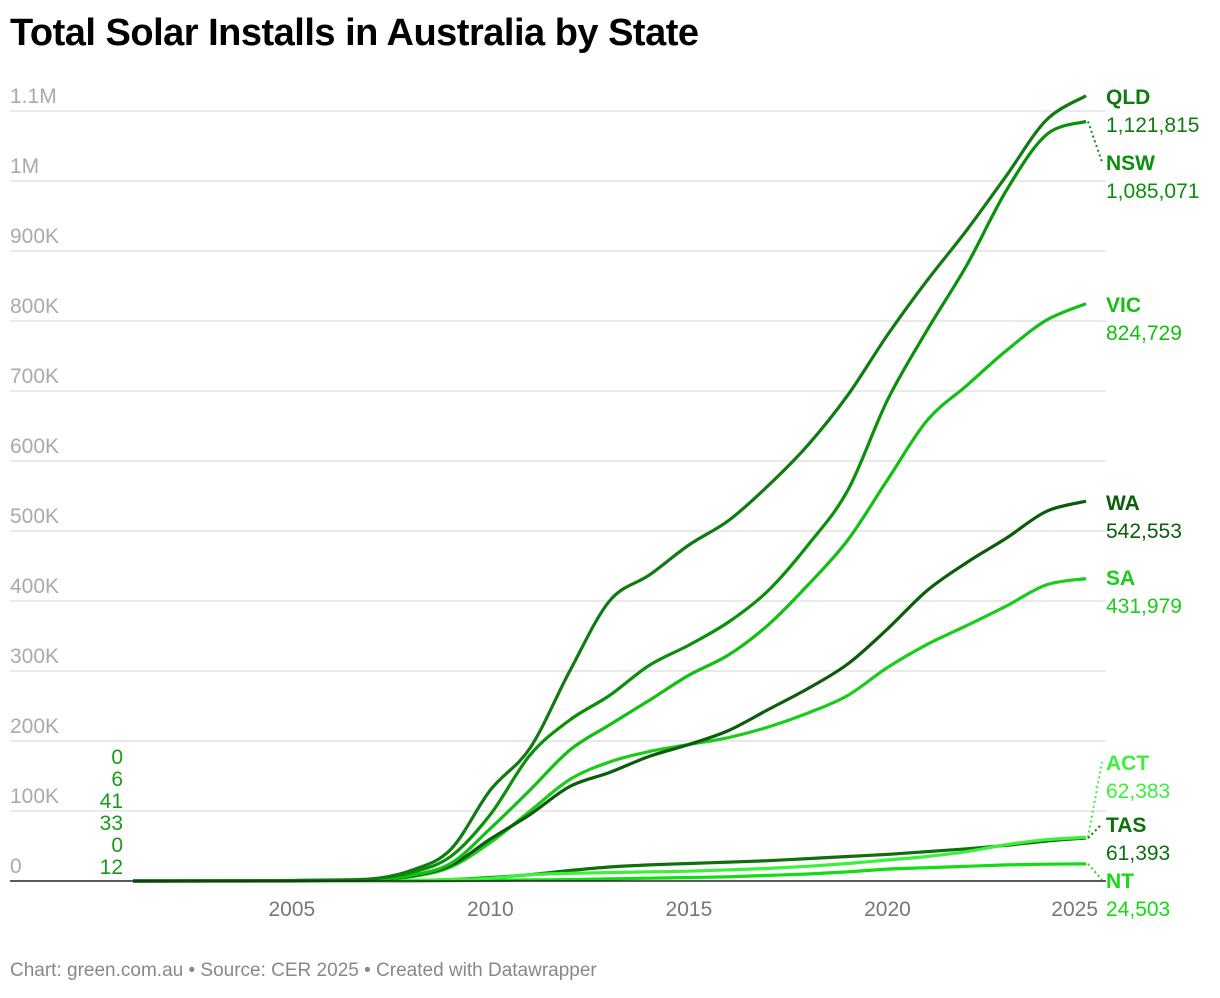 This screenshot has height=998, width=1220. Describe the element at coordinates (689, 909) in the screenshot. I see `x-tick-label: 2015` at that location.